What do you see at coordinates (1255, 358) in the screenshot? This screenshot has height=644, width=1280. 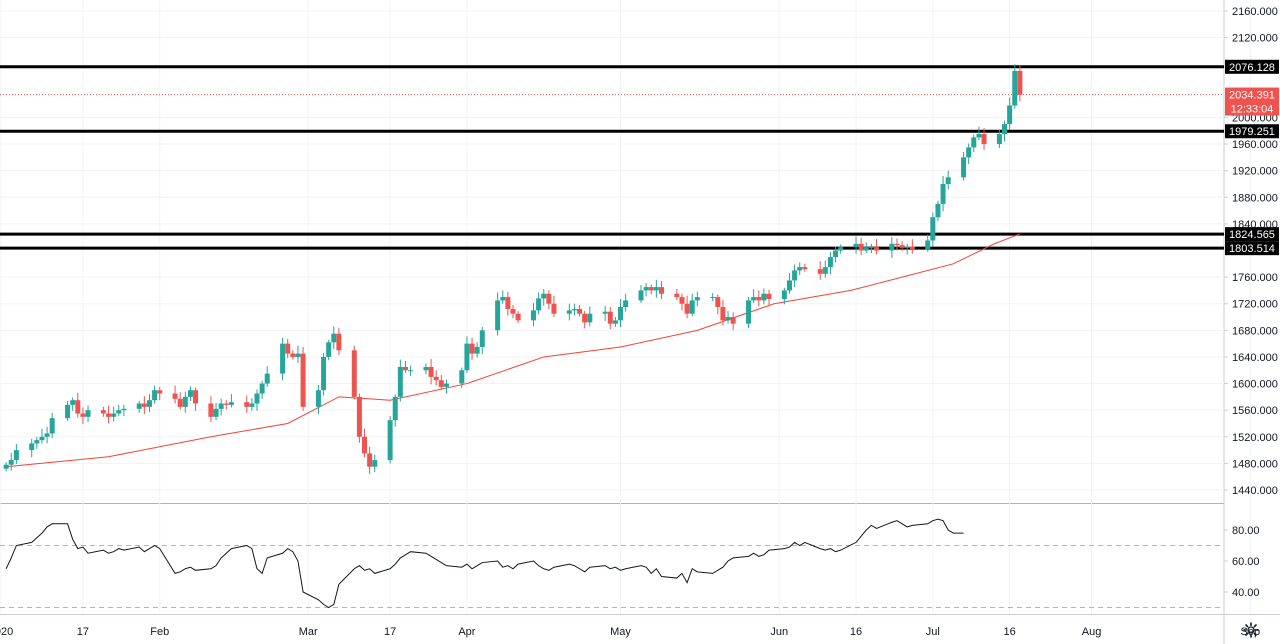 I see `price-tick-label: 1640.000` at bounding box center [1255, 358].